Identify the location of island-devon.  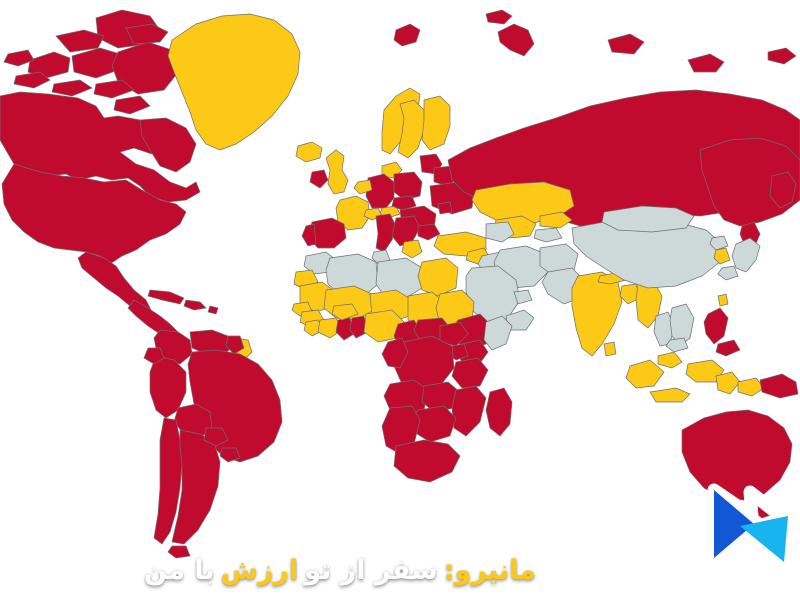
(147, 34).